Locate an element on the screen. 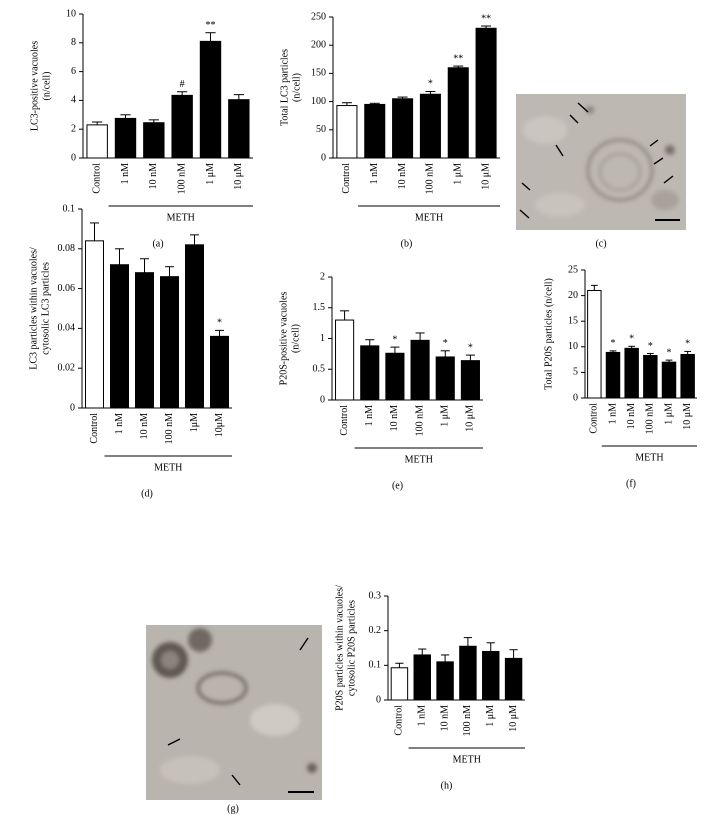  y-tick-label: 0.5 is located at coordinates (319, 369).